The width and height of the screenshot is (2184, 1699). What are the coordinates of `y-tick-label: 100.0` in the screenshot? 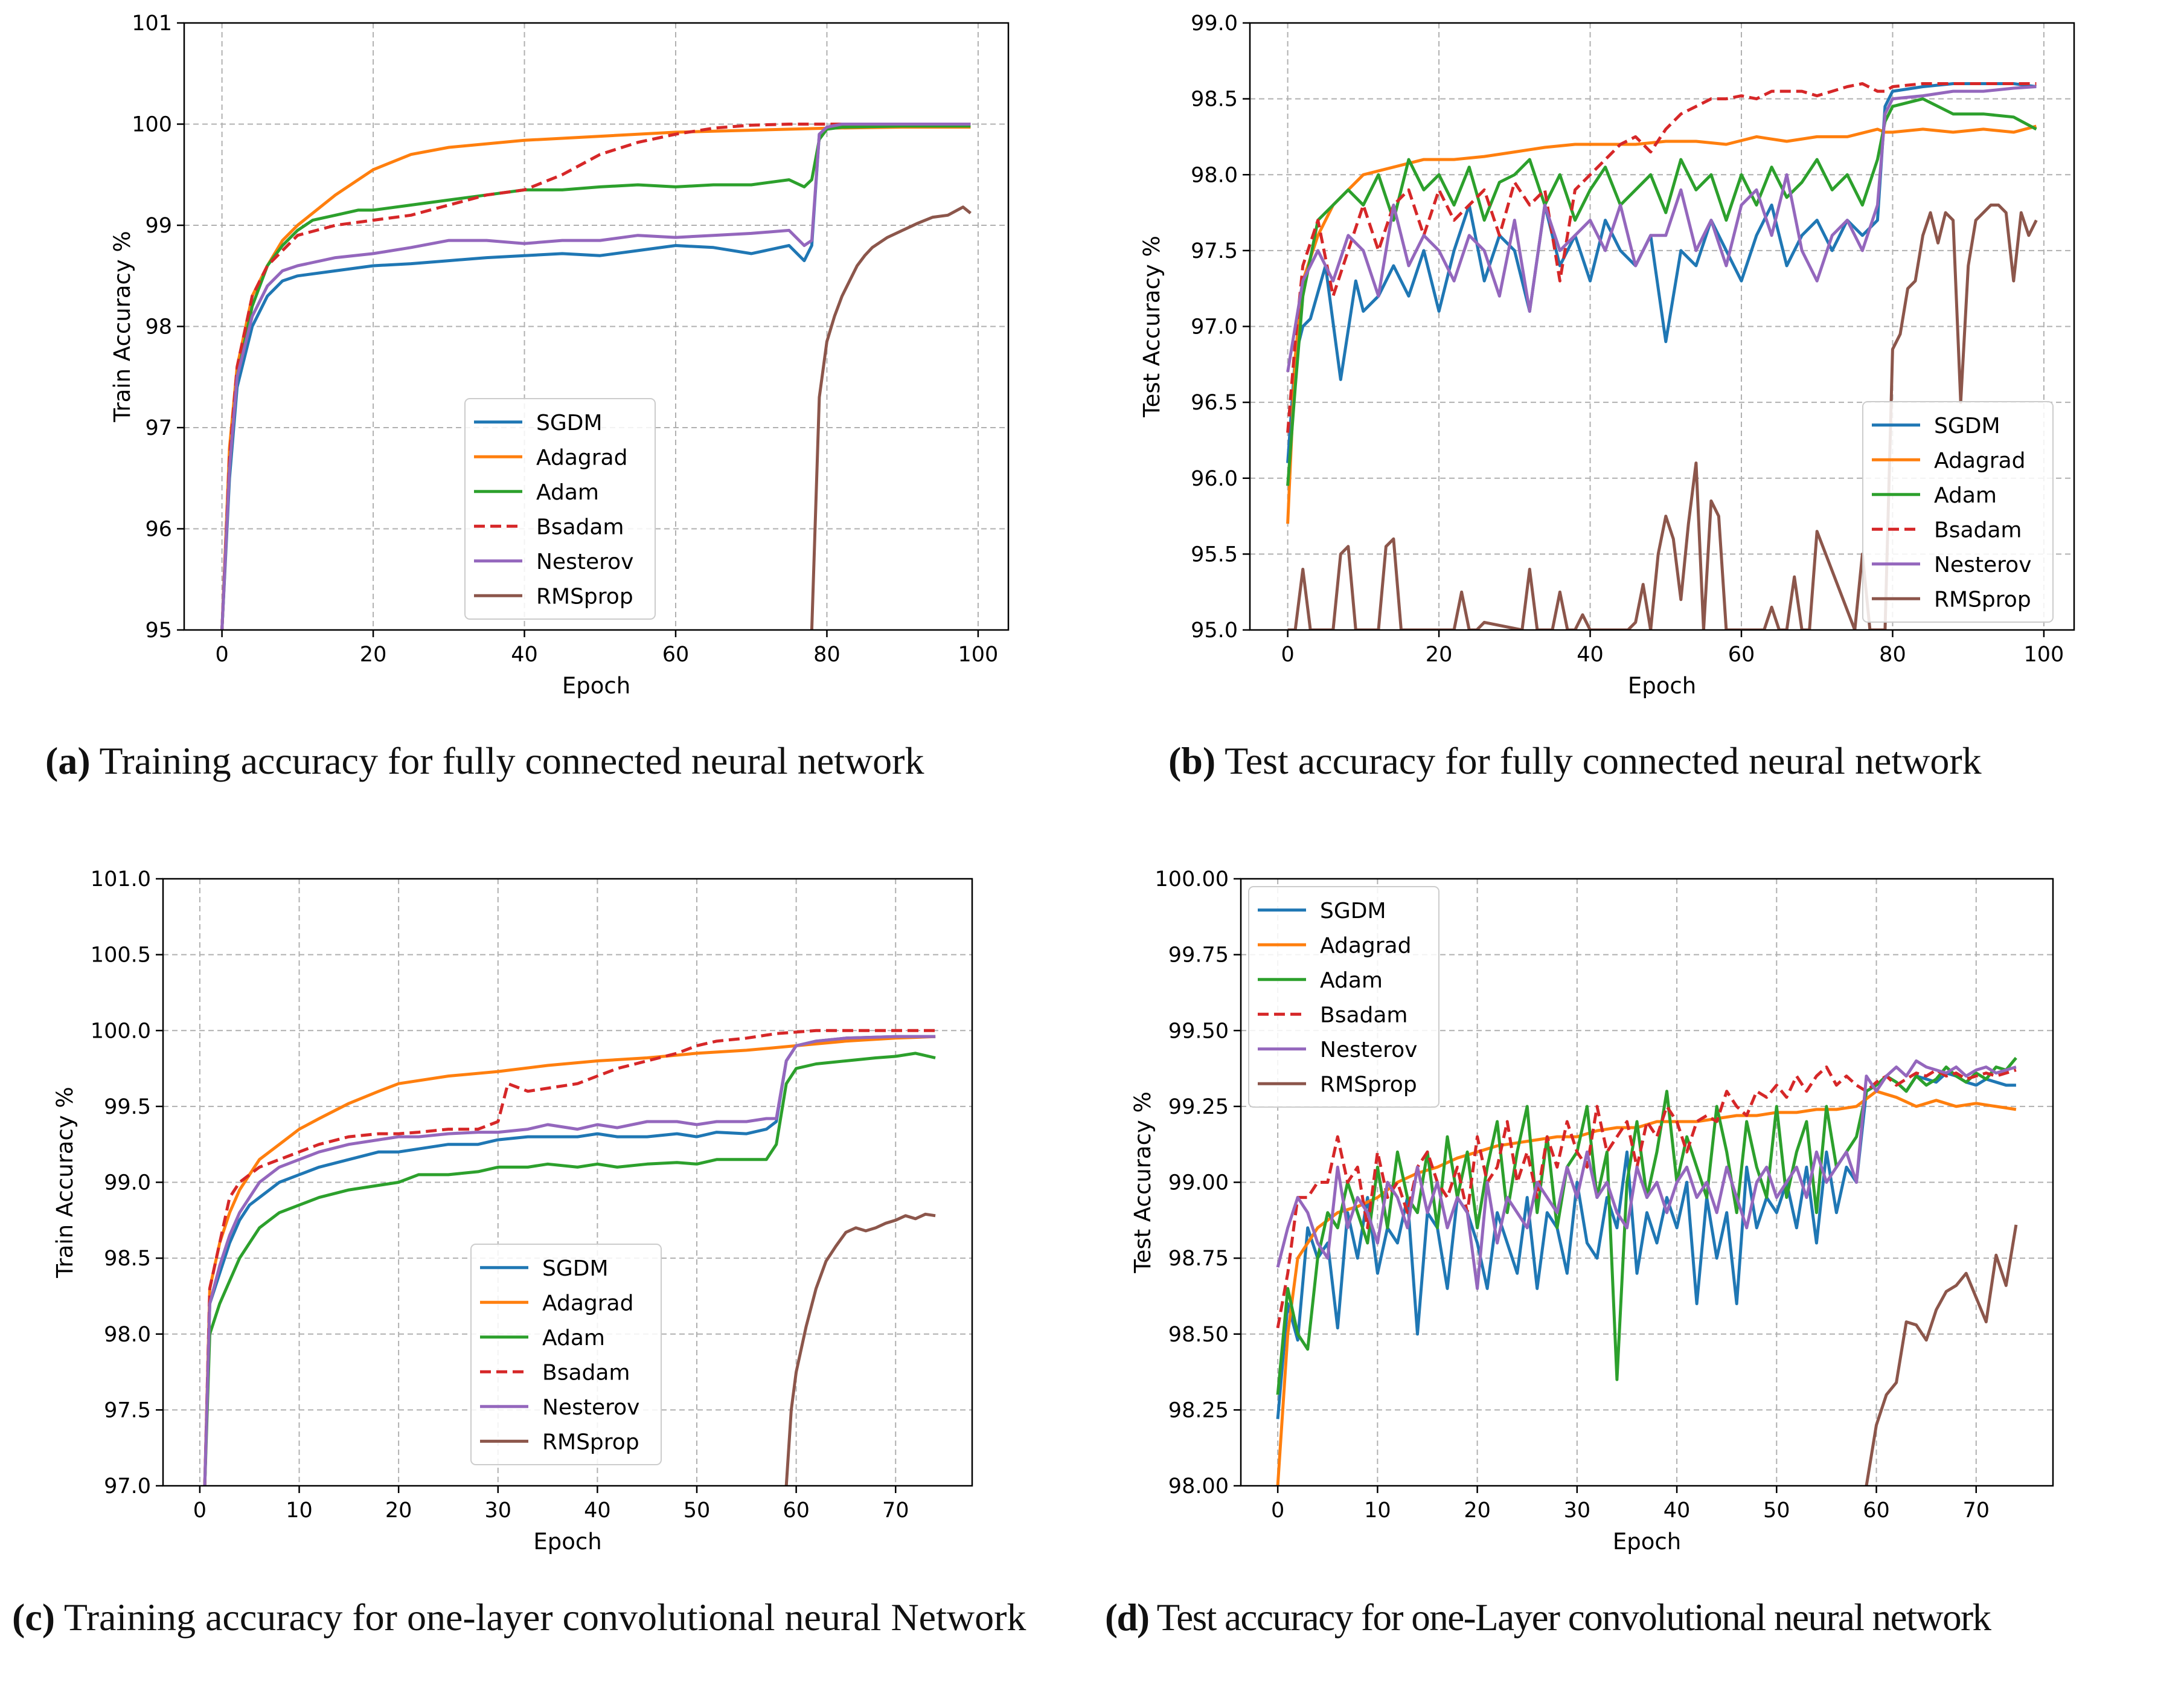 It's located at (121, 1031).